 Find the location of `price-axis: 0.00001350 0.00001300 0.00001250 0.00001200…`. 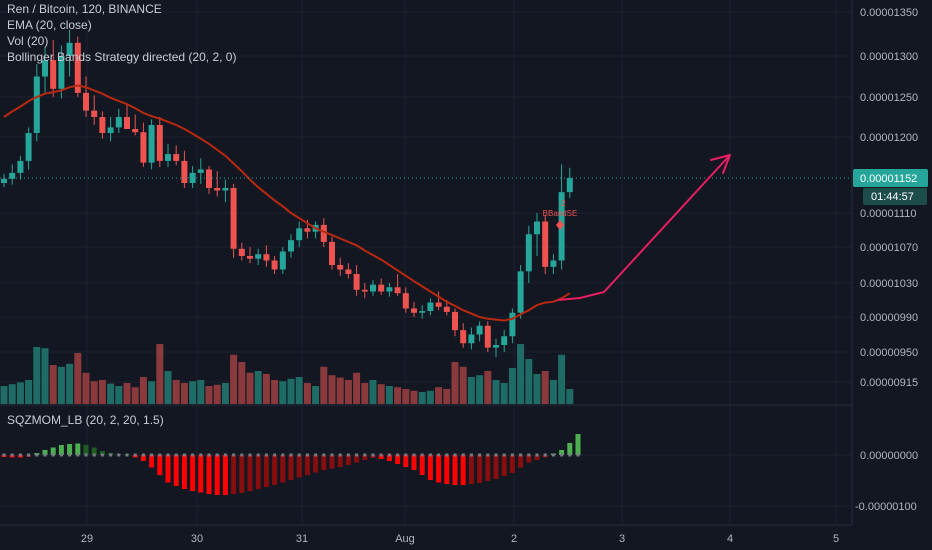

price-axis: 0.00001350 0.00001300 0.00001250 0.00001200… is located at coordinates (889, 198).